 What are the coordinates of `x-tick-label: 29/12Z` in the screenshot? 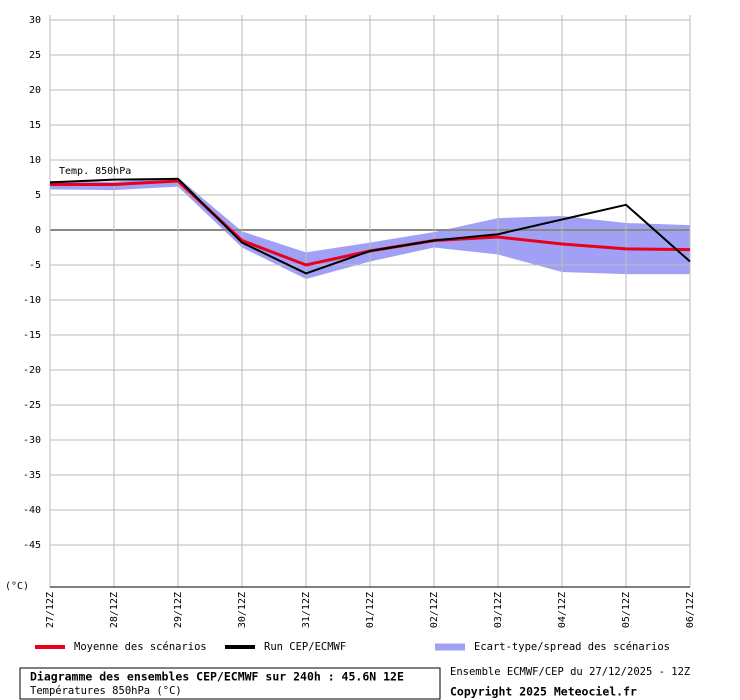 It's located at (178, 610).